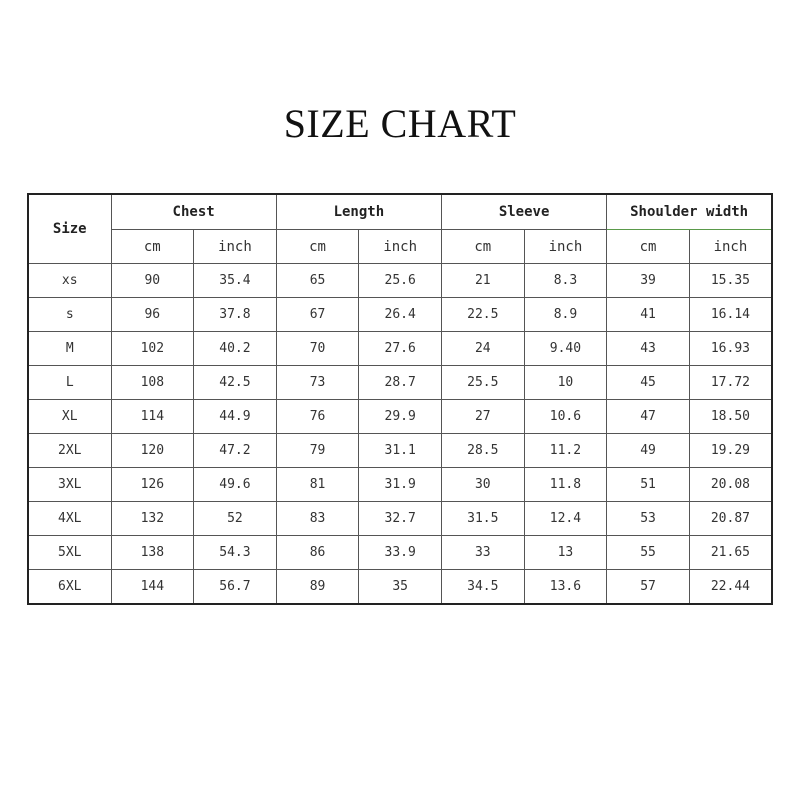 The width and height of the screenshot is (800, 800). What do you see at coordinates (69, 382) in the screenshot?
I see `cell-size: L` at bounding box center [69, 382].